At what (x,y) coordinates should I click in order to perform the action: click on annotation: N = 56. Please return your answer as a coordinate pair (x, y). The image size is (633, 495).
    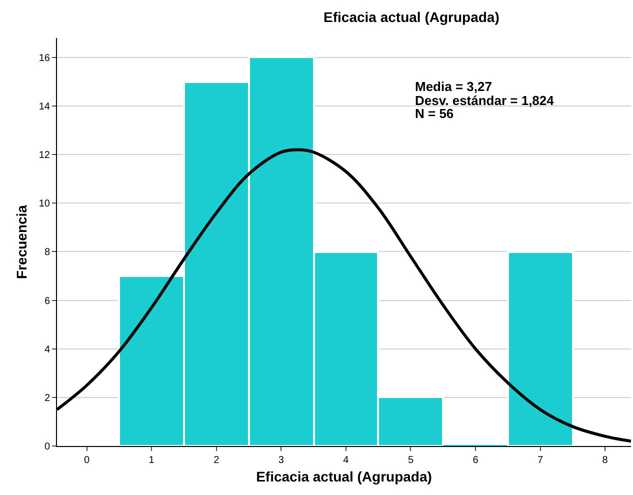
    Looking at the image, I should click on (434, 113).